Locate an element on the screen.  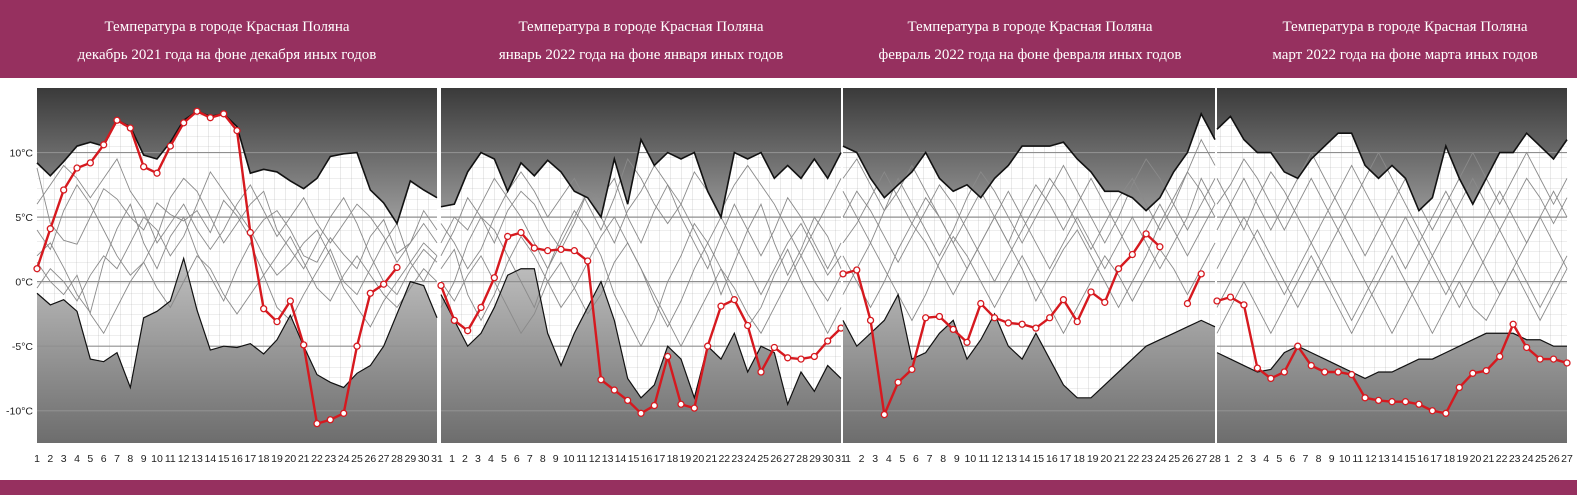
x-tick-label: 9 is located at coordinates (144, 459).